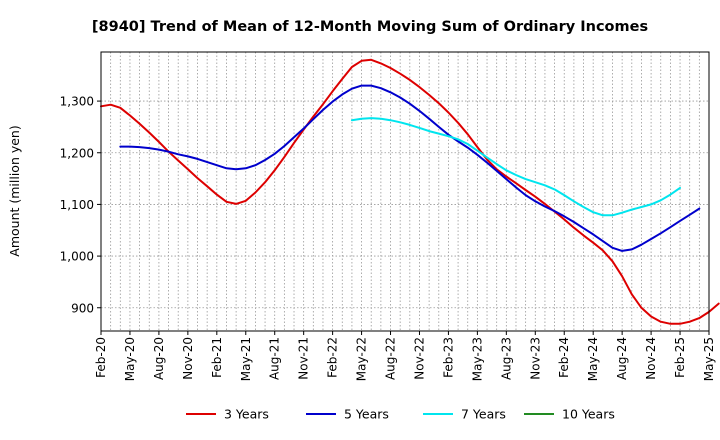 The width and height of the screenshot is (720, 440). Describe the element at coordinates (419, 358) in the screenshot. I see `x-tick-label: Nov-22` at that location.